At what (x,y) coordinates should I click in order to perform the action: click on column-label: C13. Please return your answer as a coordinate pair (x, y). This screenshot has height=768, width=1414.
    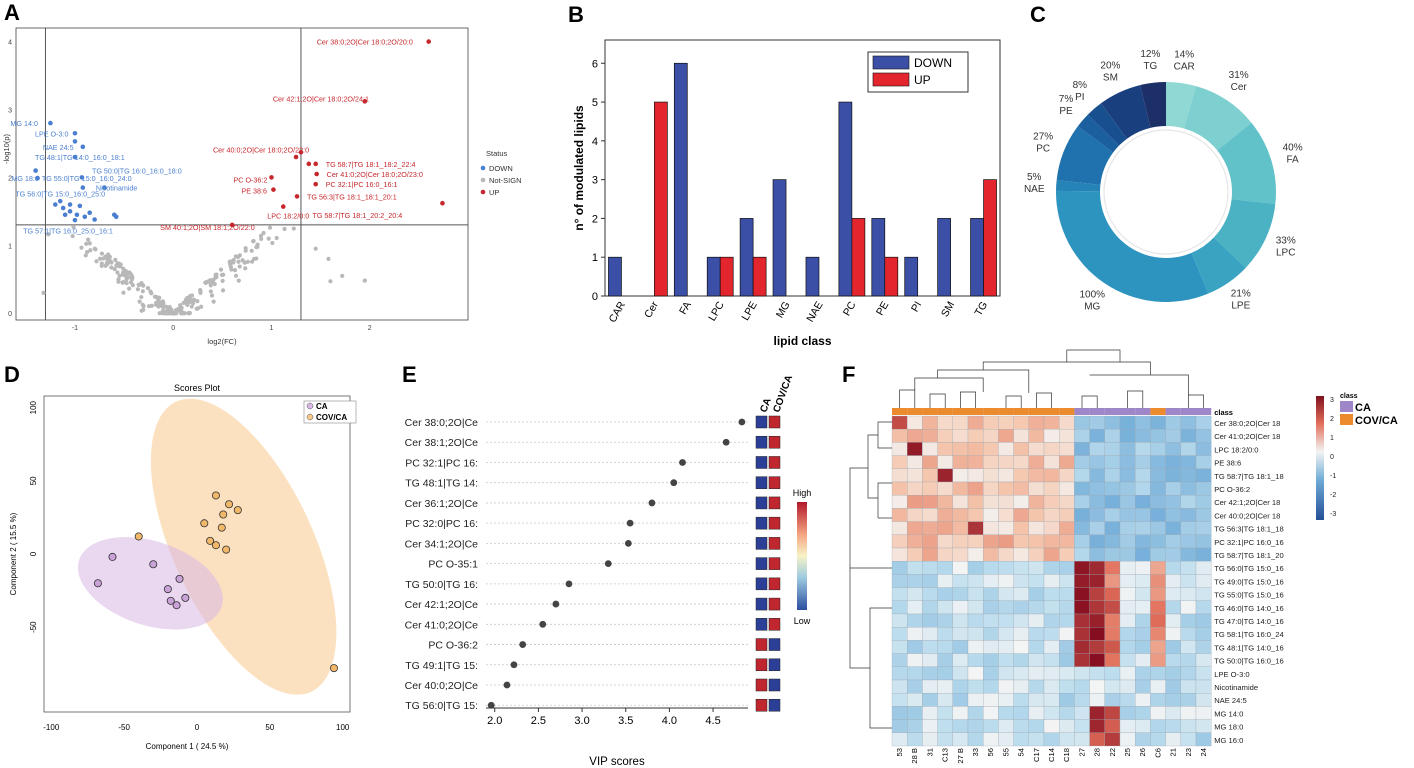
    Looking at the image, I should click on (945, 755).